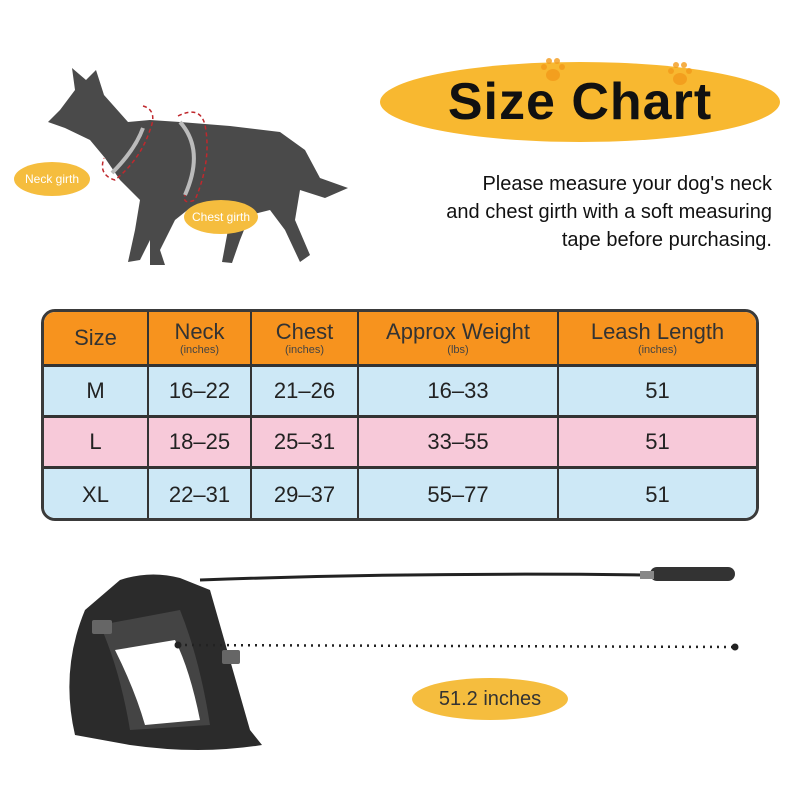 The height and width of the screenshot is (800, 800). Describe the element at coordinates (200, 493) in the screenshot. I see `cell-neck: 22–31` at that location.